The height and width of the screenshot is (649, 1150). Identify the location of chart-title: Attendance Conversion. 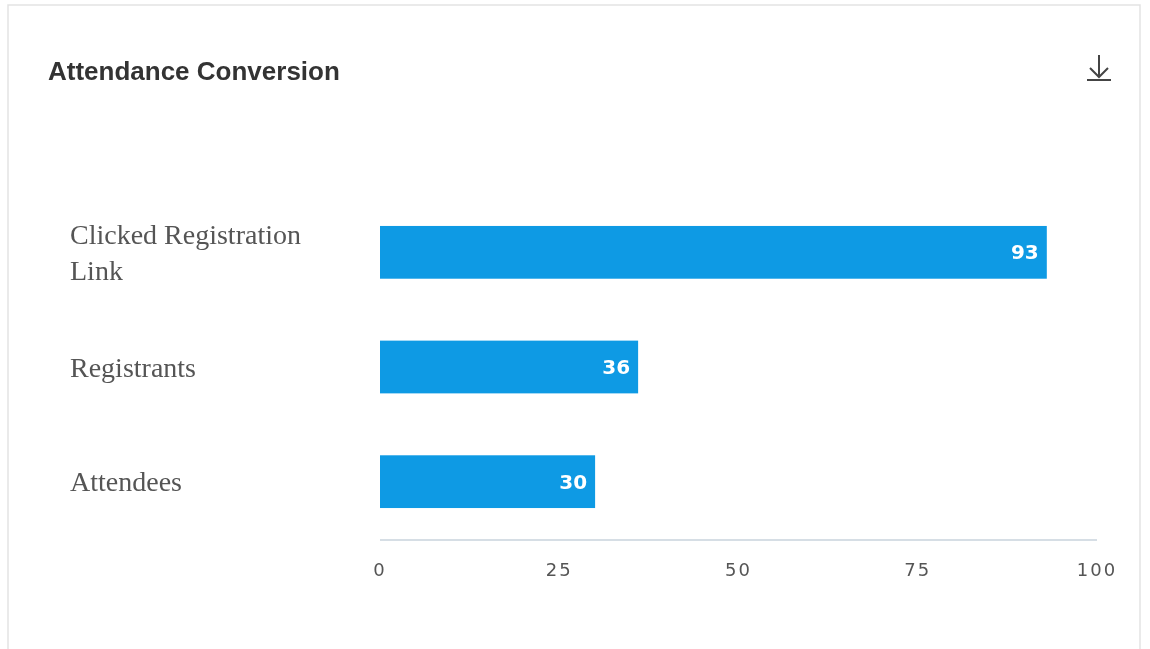
(194, 71).